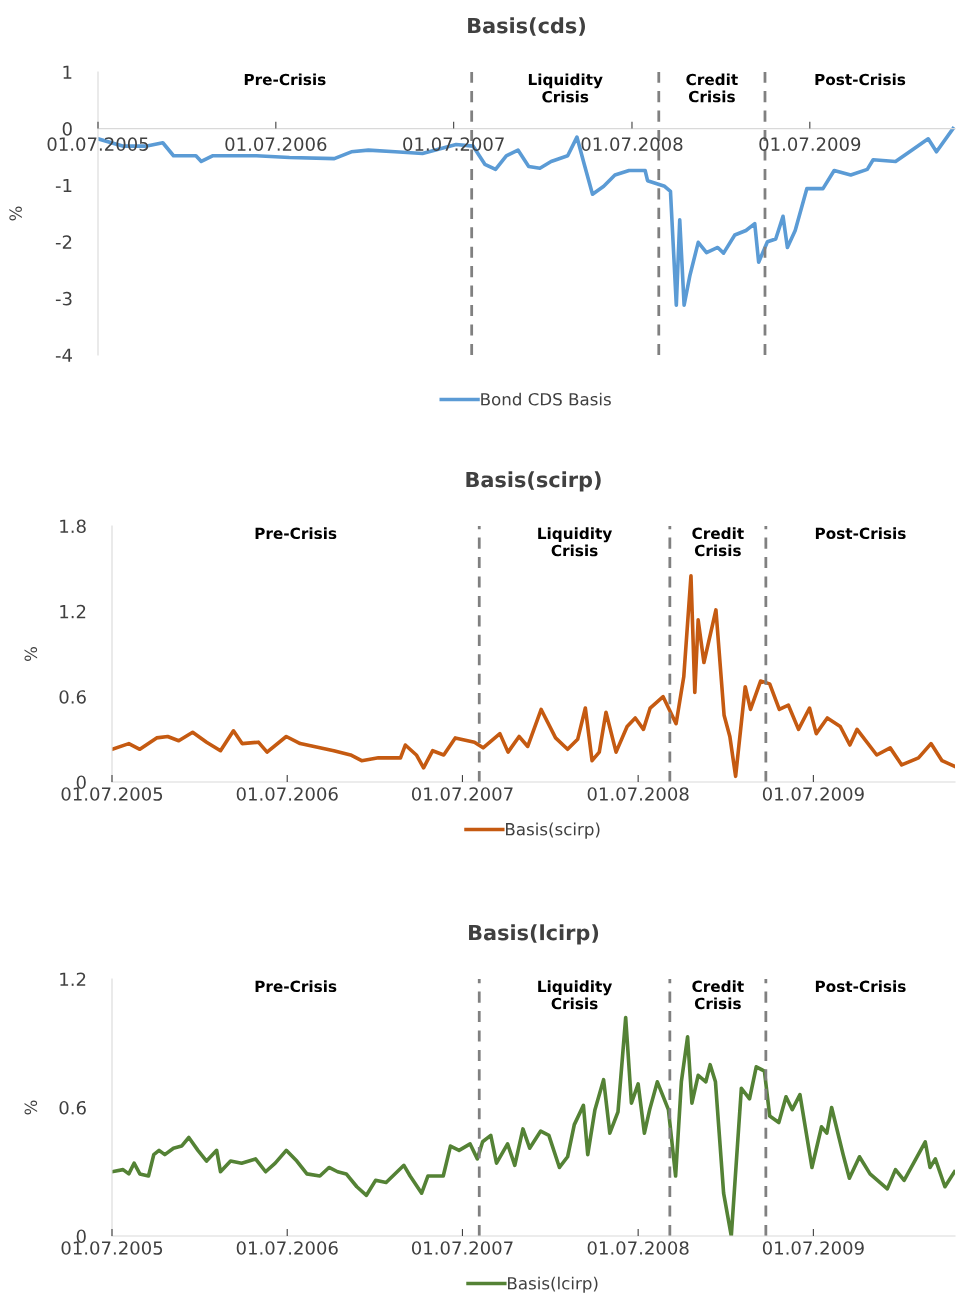 The image size is (956, 1311). Describe the element at coordinates (546, 399) in the screenshot. I see `legend-label: Bond CDS Basis` at that location.